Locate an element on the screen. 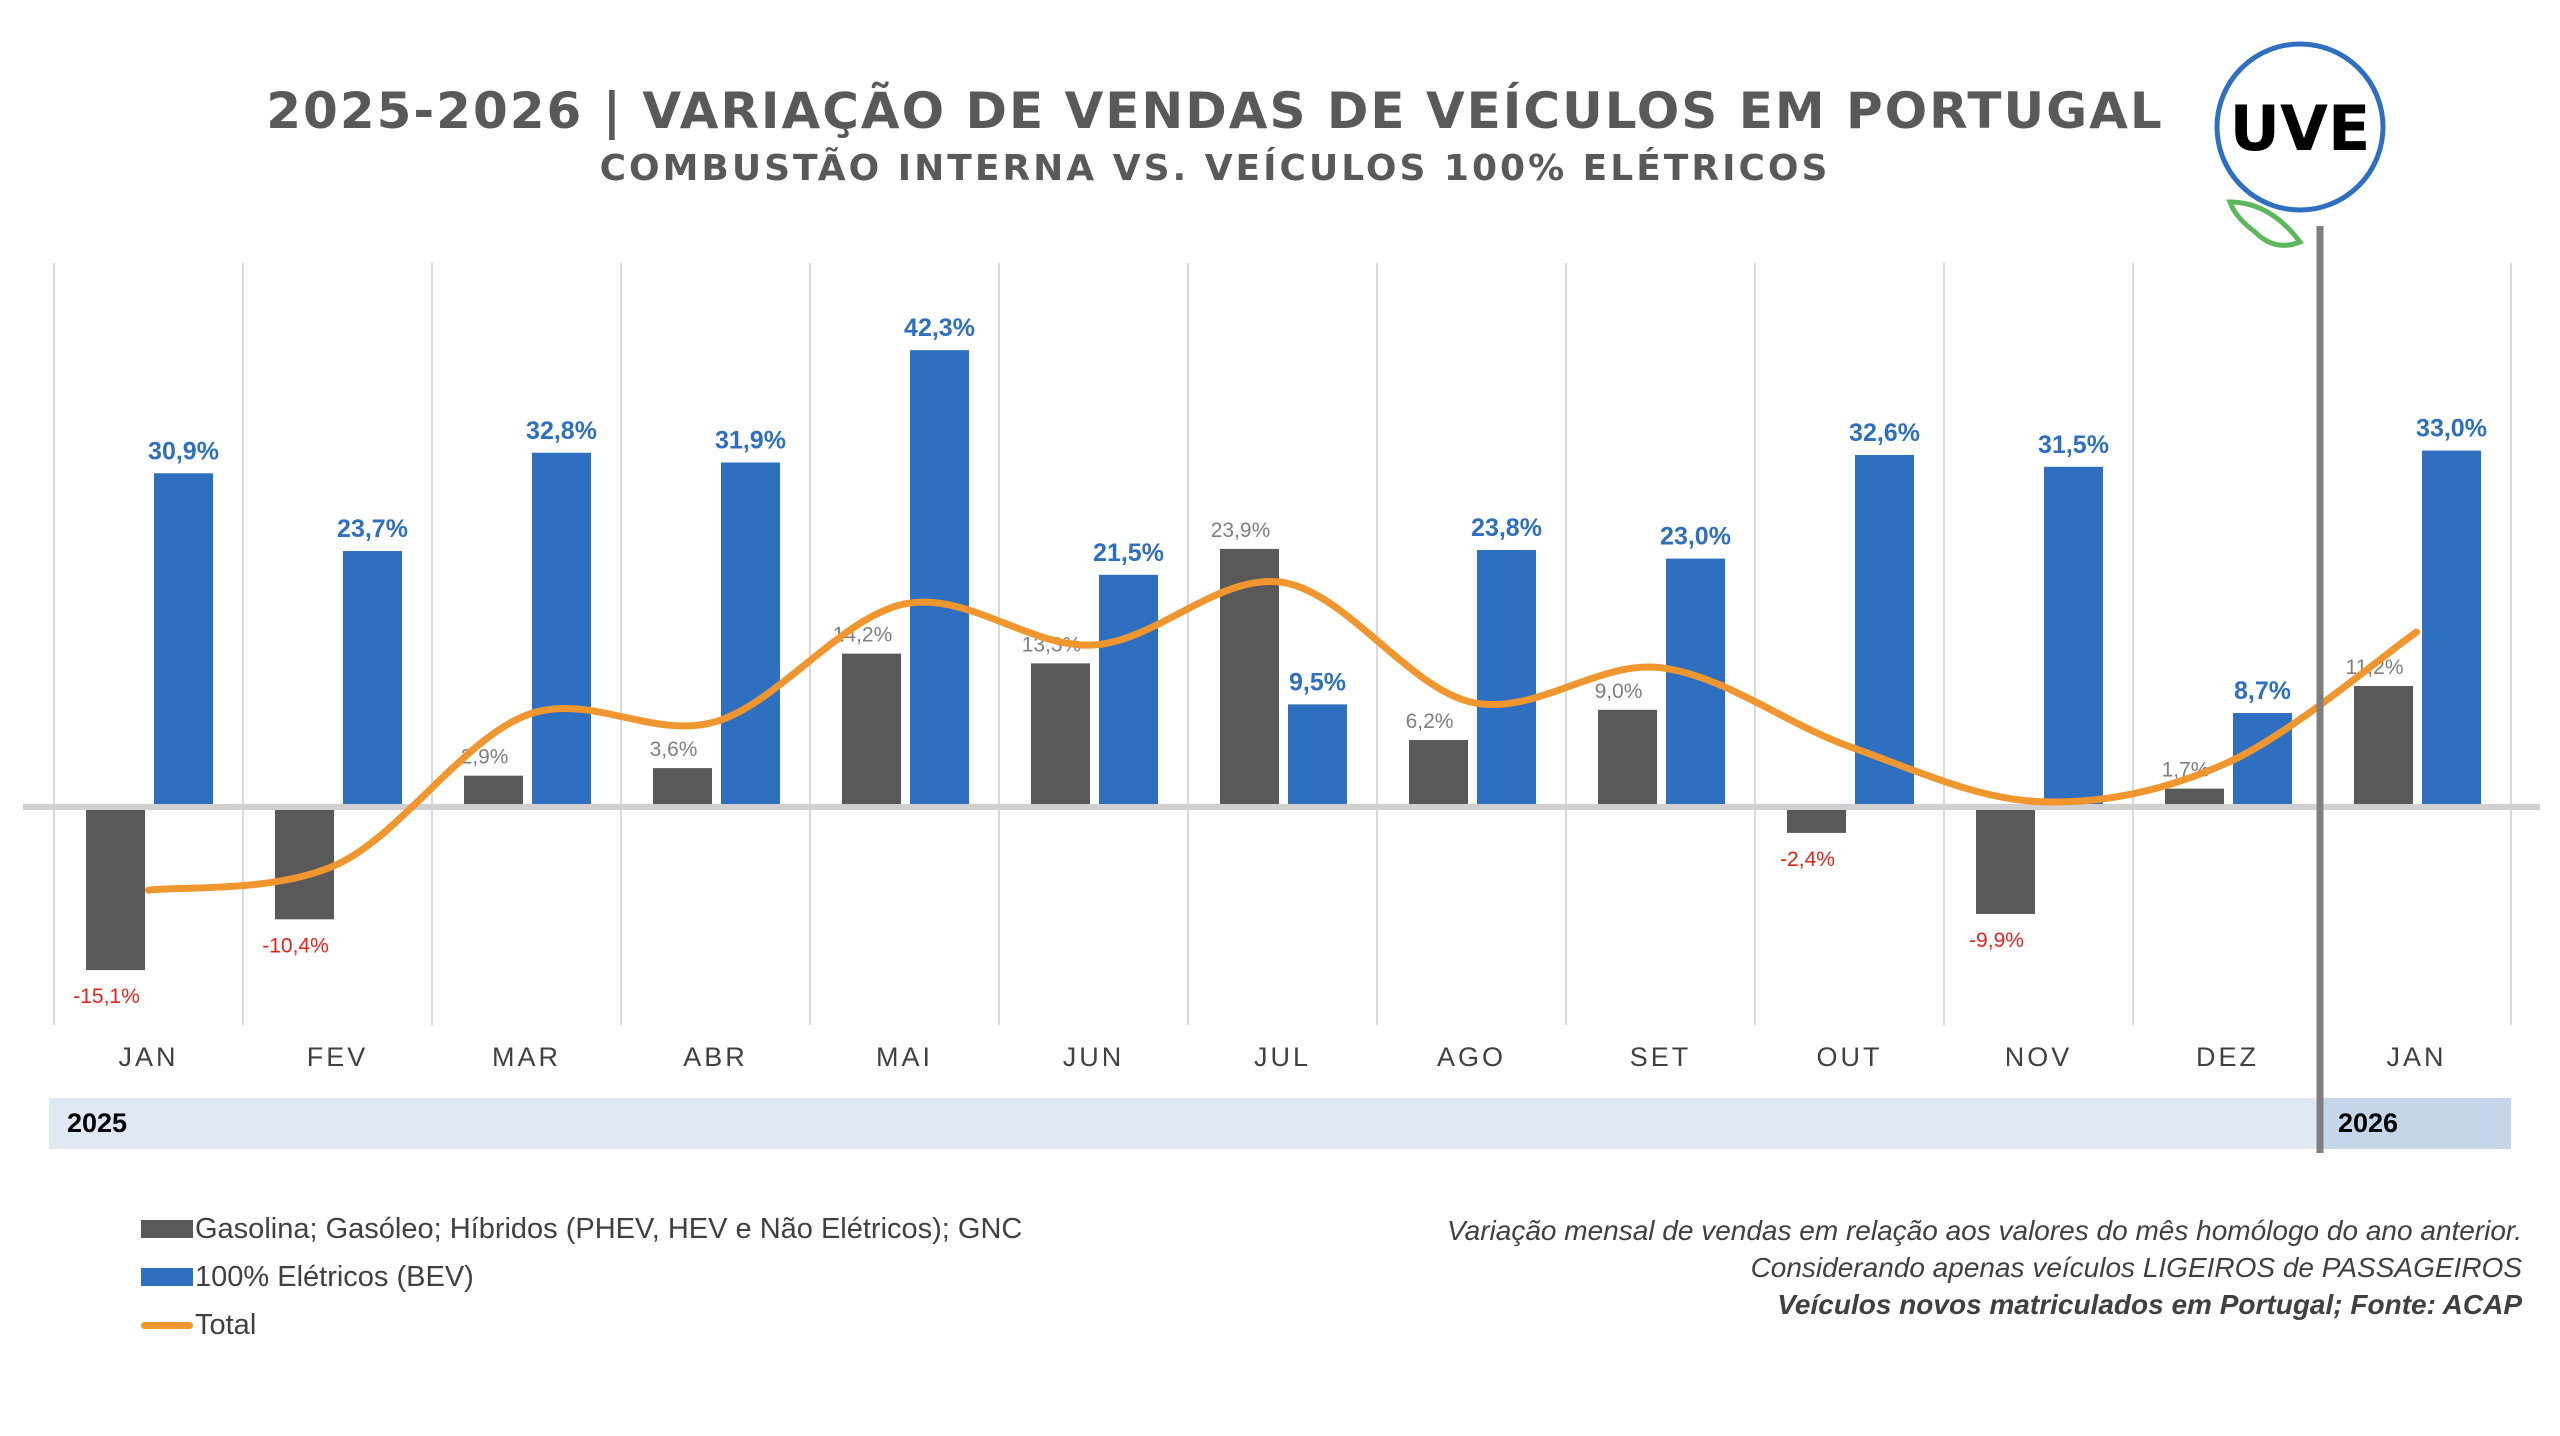 This screenshot has height=1436, width=2560. x-tick-label: JUN is located at coordinates (1094, 1057).